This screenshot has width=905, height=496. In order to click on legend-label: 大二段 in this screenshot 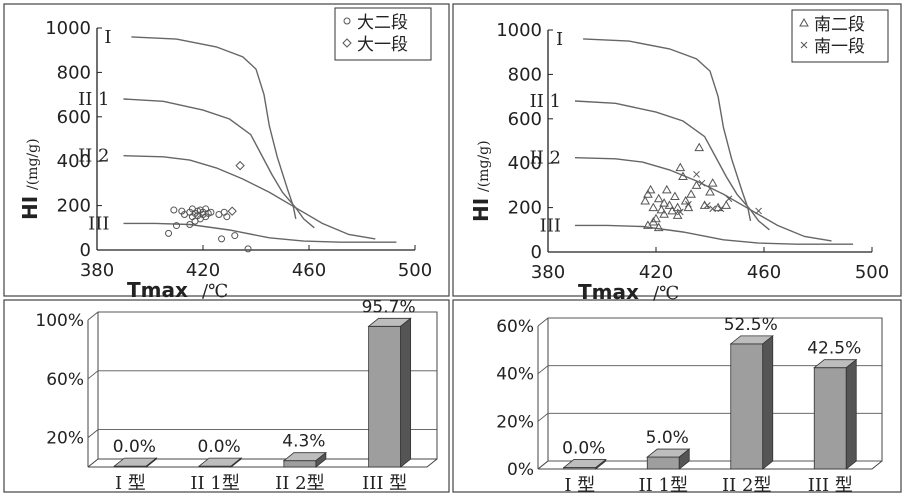, I will do `click(382, 23)`.